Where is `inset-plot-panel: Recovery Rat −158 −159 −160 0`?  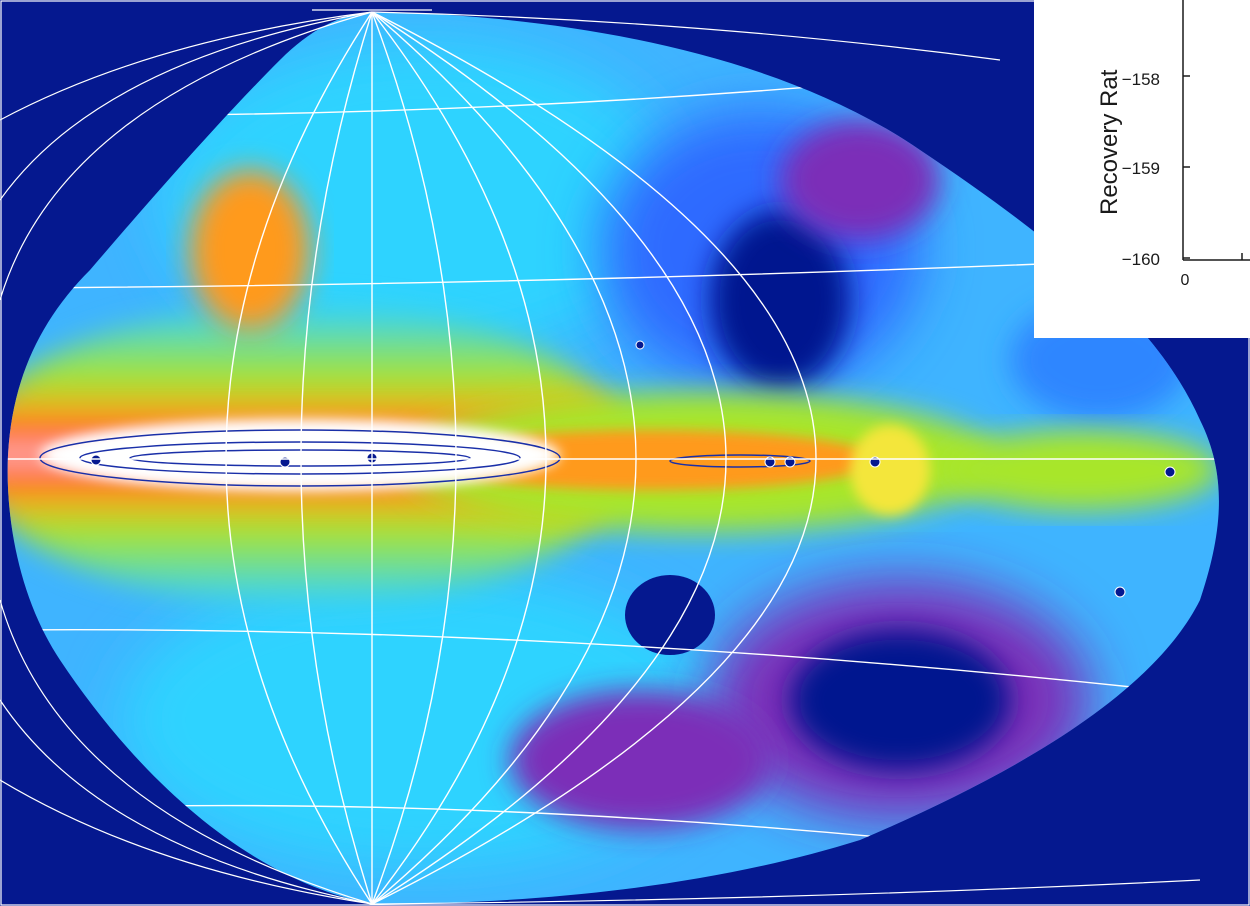
inset-plot-panel: Recovery Rat −158 −159 −160 0 is located at coordinates (1142, 169).